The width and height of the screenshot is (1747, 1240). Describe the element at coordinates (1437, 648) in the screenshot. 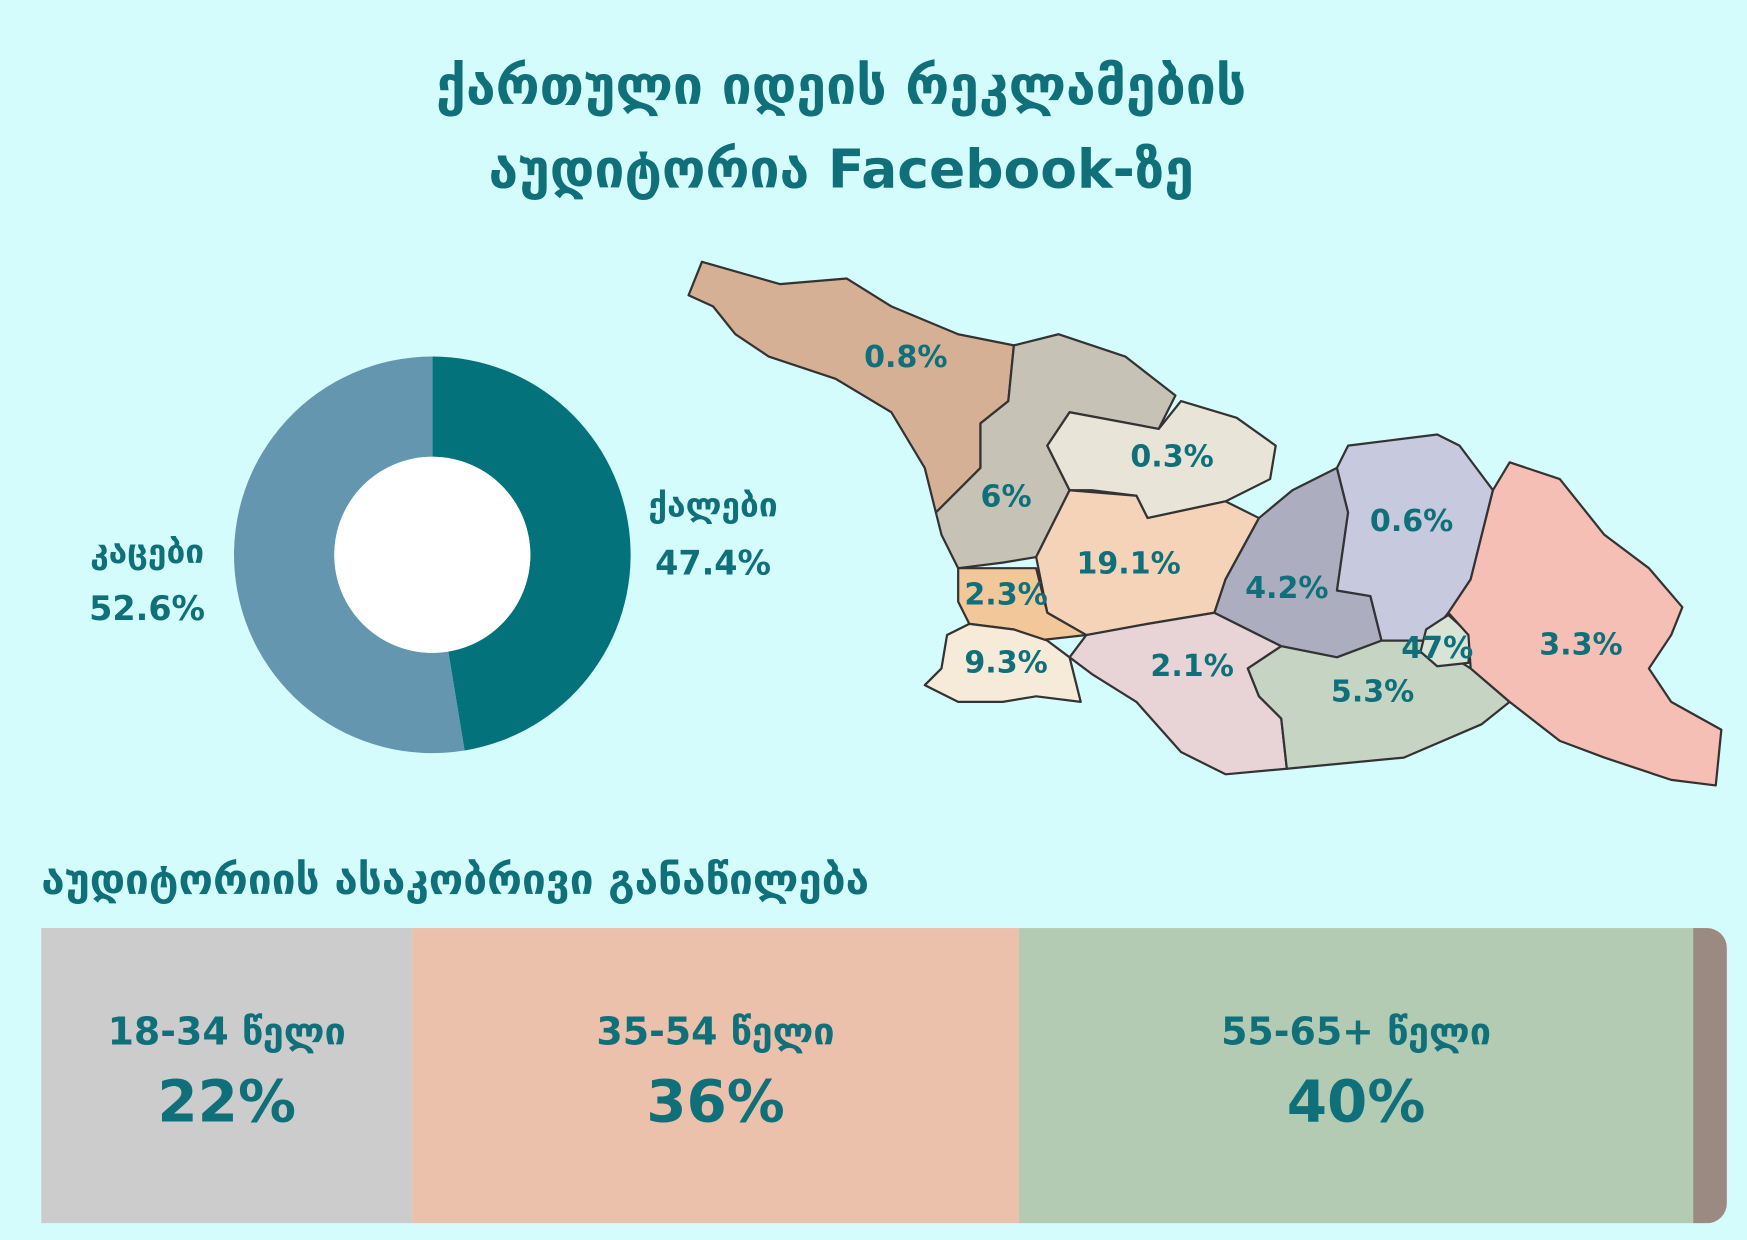

I see `region-label: 47%` at that location.